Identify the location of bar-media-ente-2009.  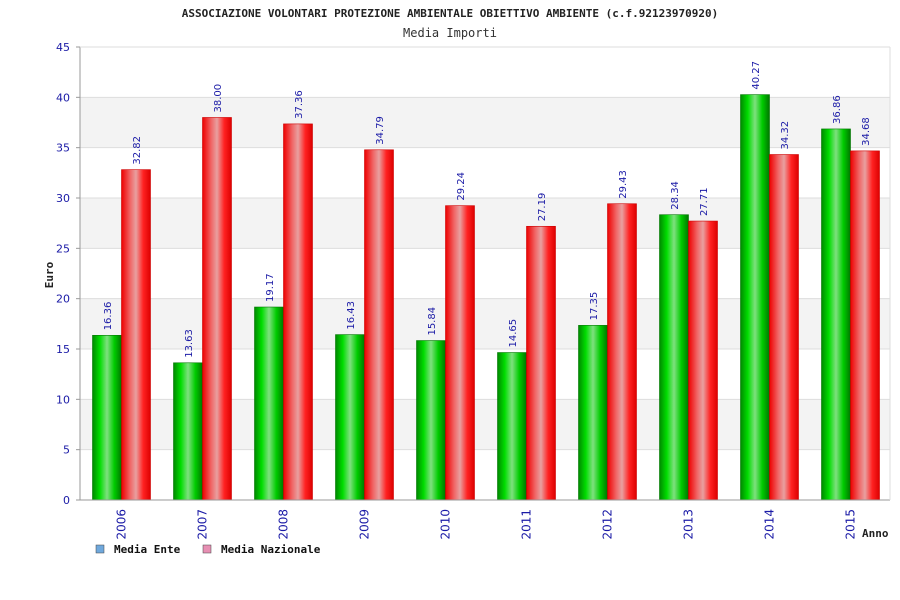
(350, 417).